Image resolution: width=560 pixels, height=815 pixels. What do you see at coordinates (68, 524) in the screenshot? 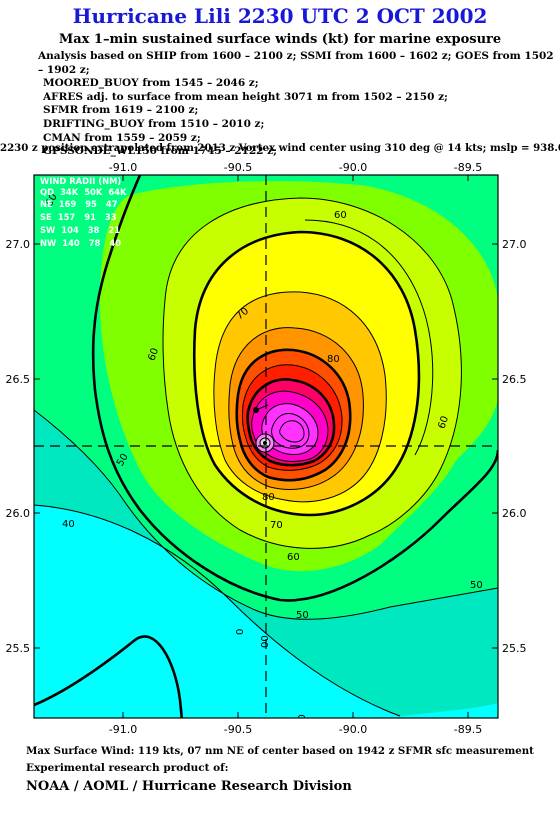
I see `contour-label: 40` at bounding box center [68, 524].